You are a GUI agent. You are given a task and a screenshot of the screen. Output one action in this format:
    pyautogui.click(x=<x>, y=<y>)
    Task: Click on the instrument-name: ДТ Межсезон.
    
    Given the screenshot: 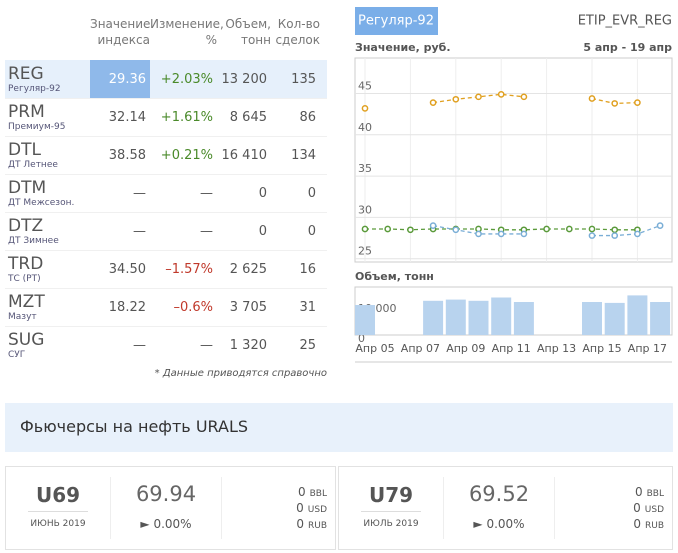 What is the action you would take?
    pyautogui.click(x=41, y=203)
    